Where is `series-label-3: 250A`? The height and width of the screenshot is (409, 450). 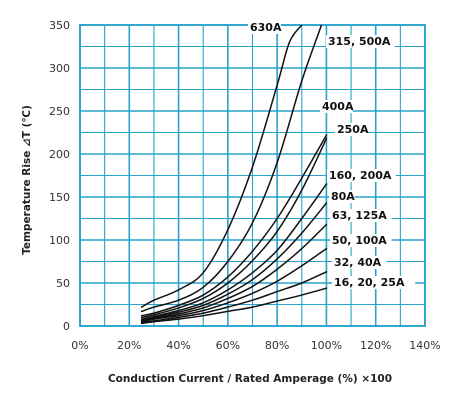
series-label-3: 250A is located at coordinates (353, 129).